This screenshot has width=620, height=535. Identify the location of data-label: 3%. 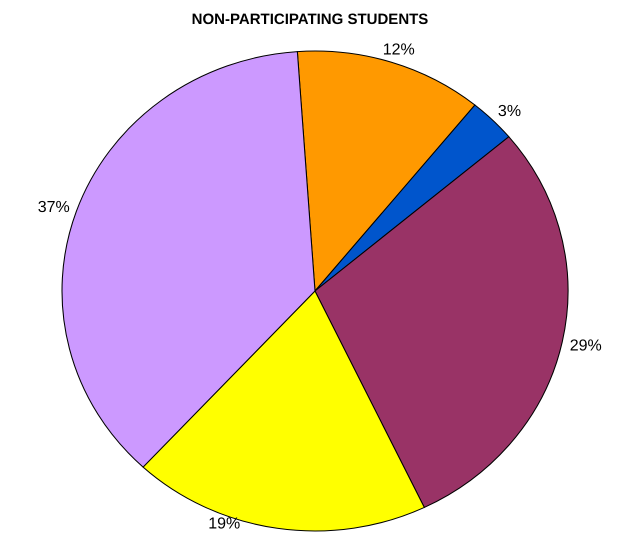
(510, 111).